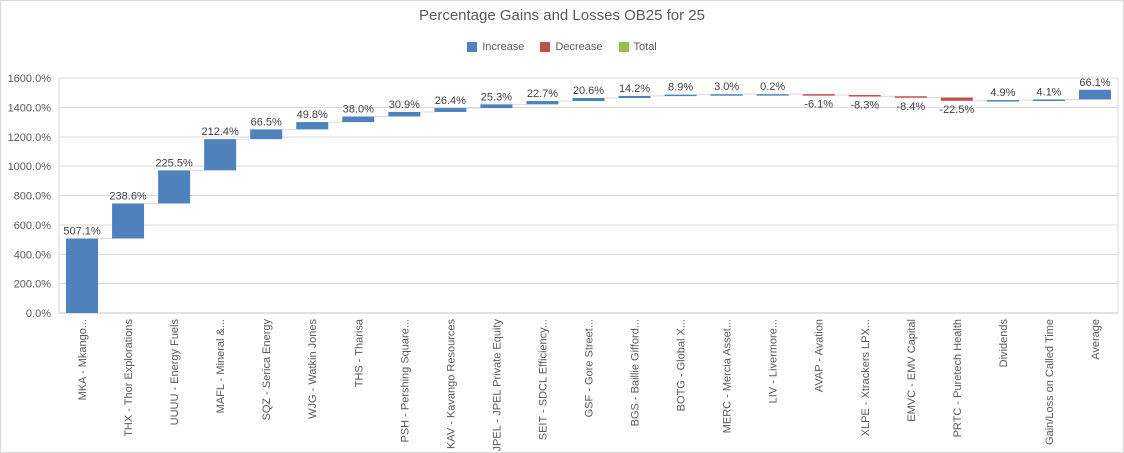  I want to click on legend-label: Decrease, so click(579, 47).